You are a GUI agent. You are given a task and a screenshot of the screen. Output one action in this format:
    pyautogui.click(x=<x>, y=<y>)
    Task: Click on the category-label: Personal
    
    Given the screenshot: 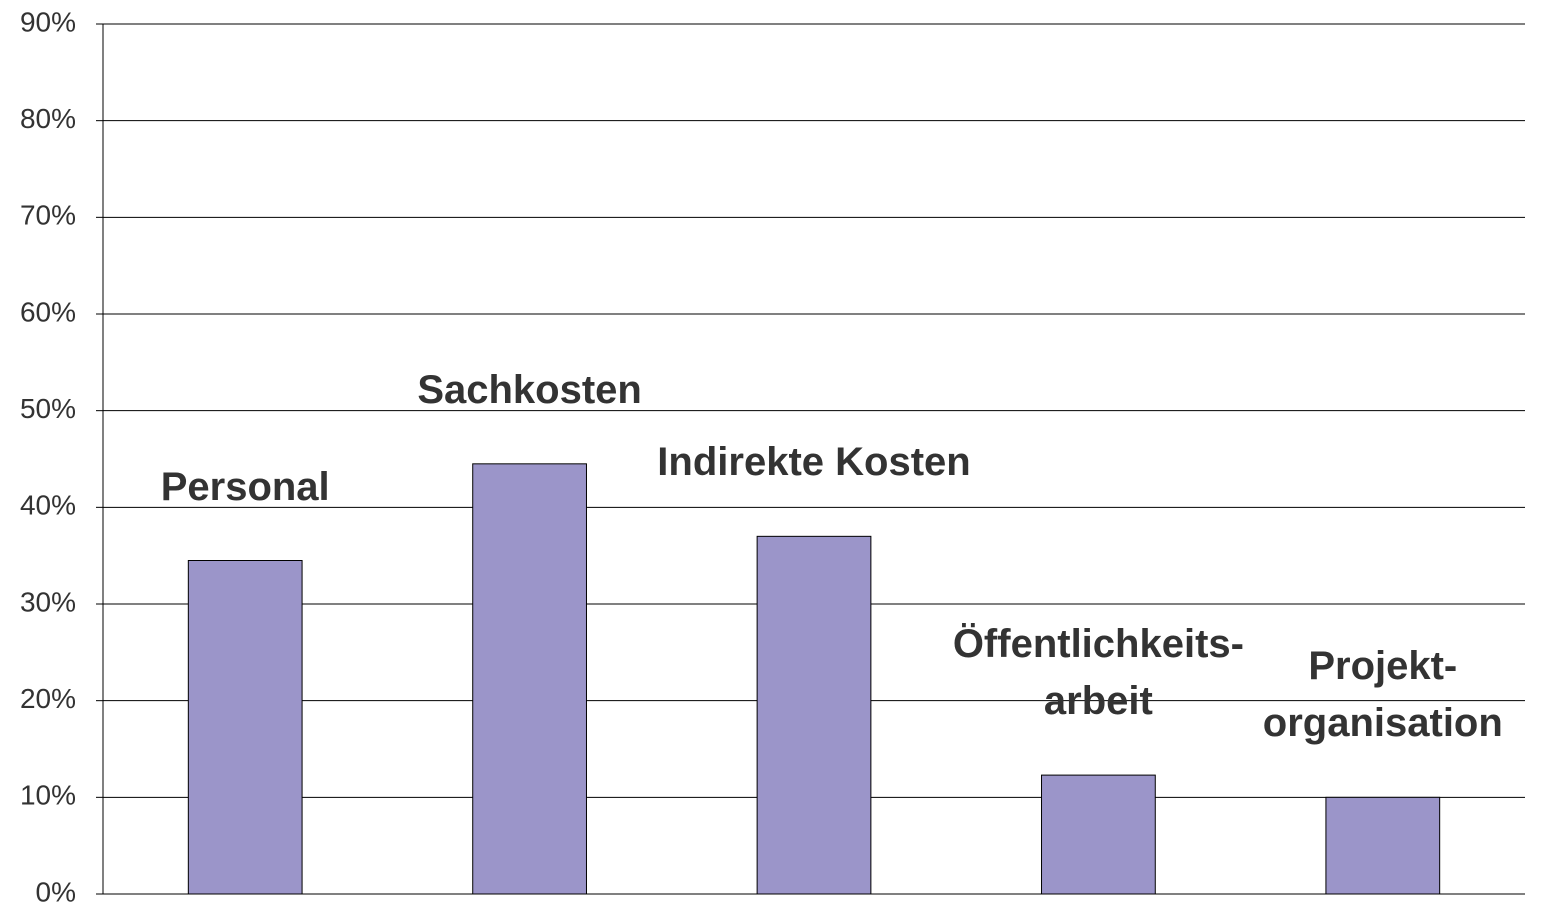 What is the action you would take?
    pyautogui.click(x=245, y=486)
    